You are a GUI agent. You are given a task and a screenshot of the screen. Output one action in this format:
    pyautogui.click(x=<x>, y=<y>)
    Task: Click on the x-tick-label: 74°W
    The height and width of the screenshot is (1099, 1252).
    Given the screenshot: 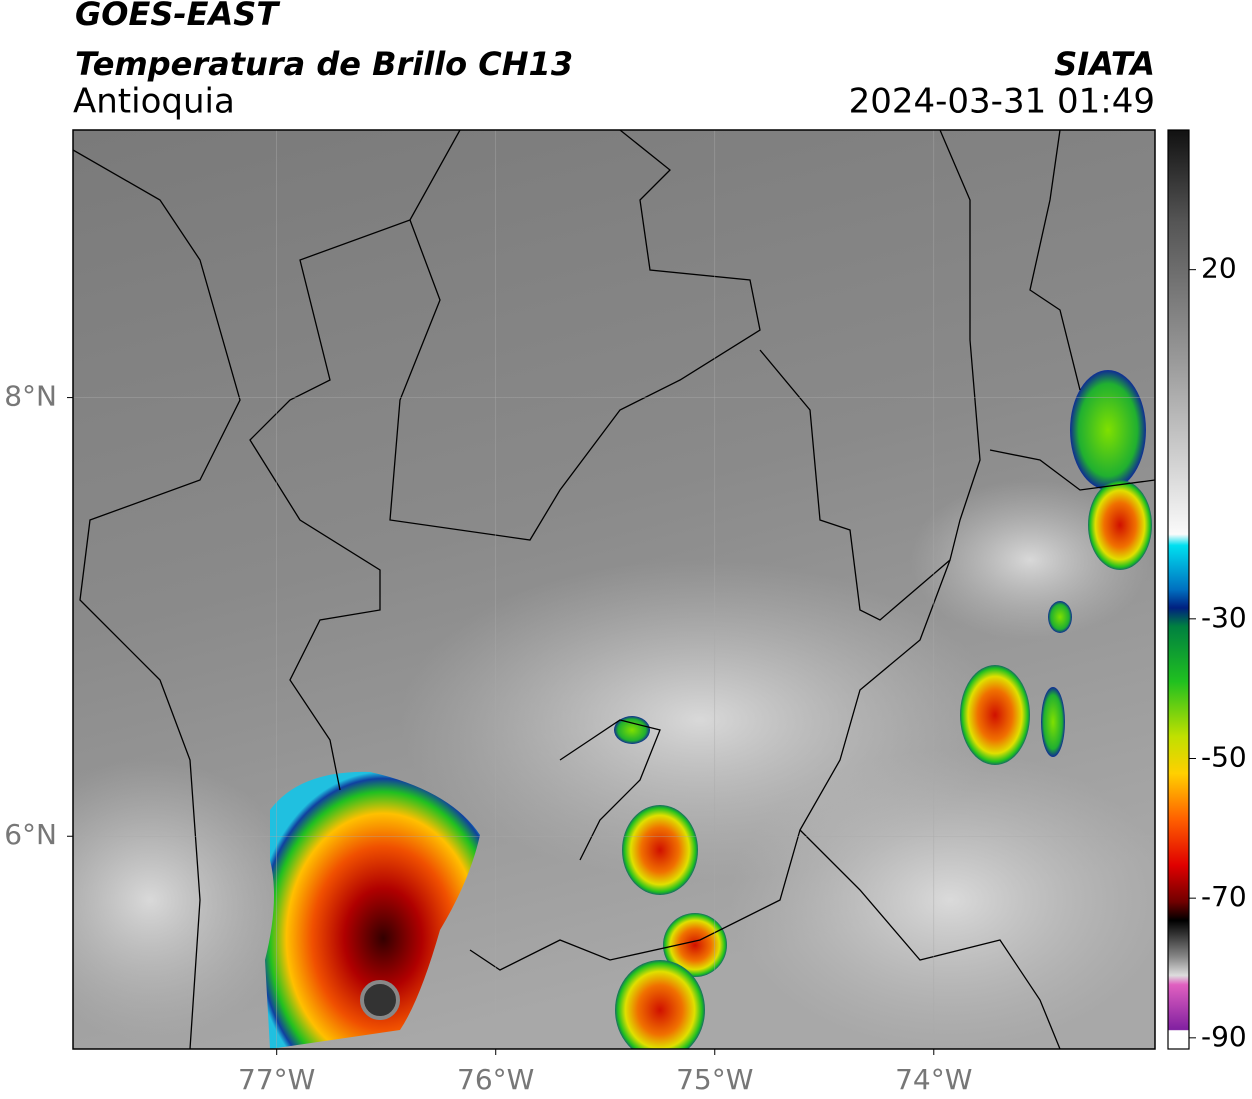 What is the action you would take?
    pyautogui.click(x=933, y=1079)
    